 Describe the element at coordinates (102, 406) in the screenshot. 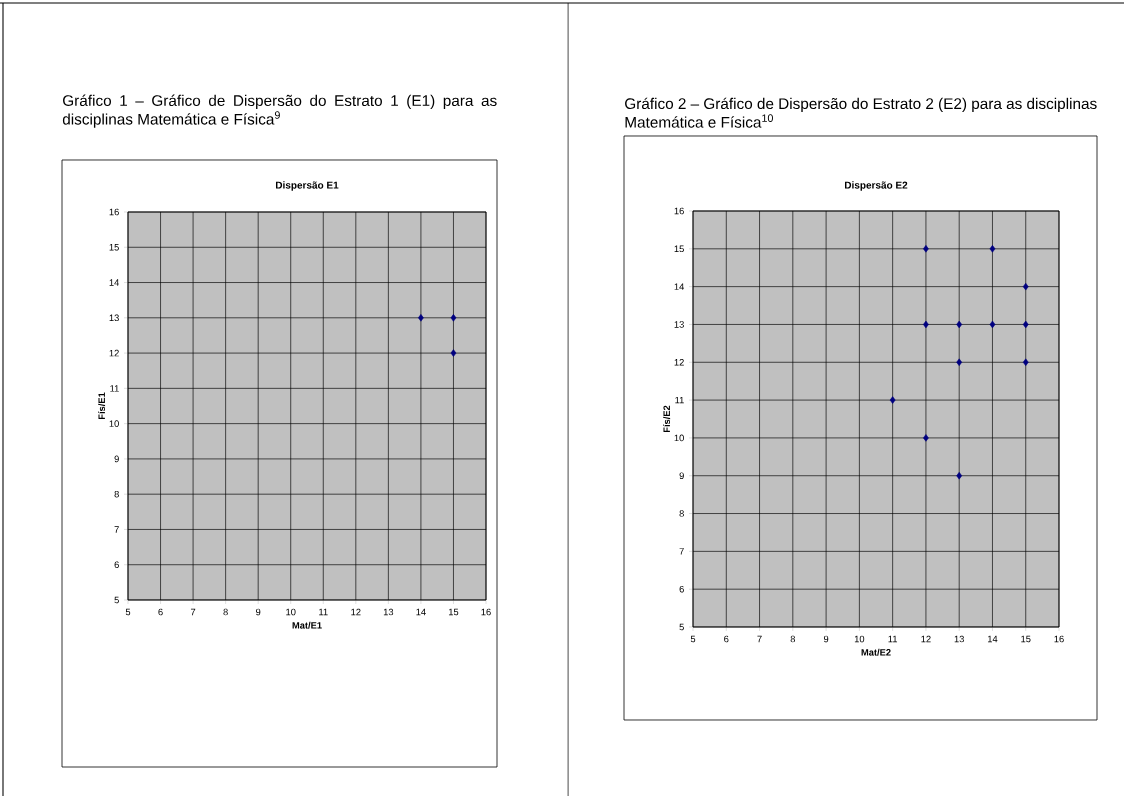

I see `y-axis-title: Fís/E1` at that location.